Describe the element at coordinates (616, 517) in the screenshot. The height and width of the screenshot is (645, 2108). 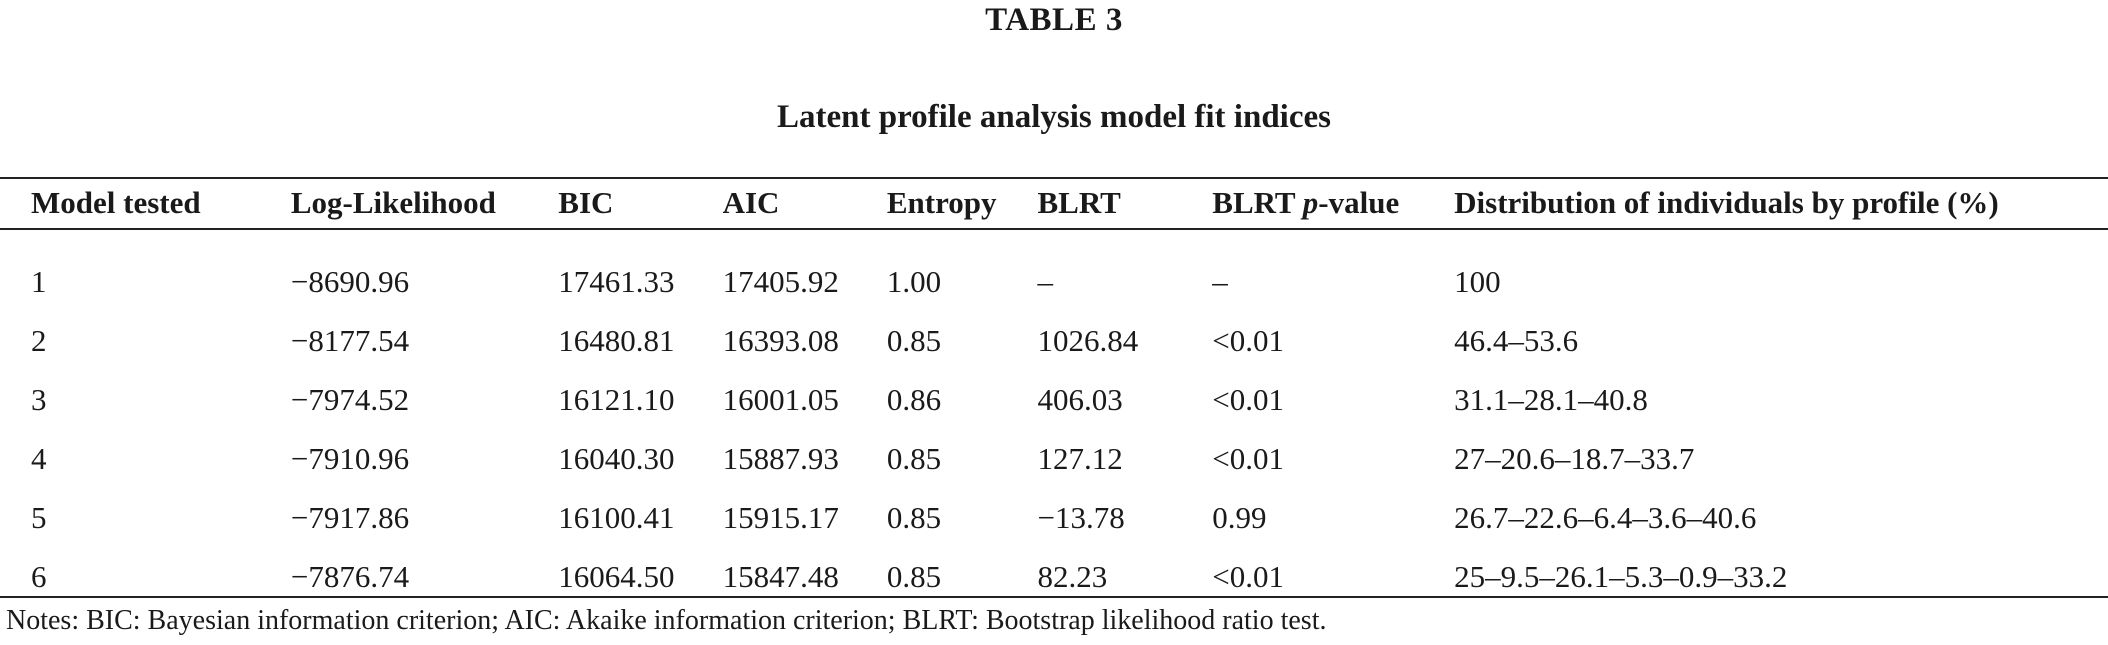
I see `cell: 16100.41` at that location.